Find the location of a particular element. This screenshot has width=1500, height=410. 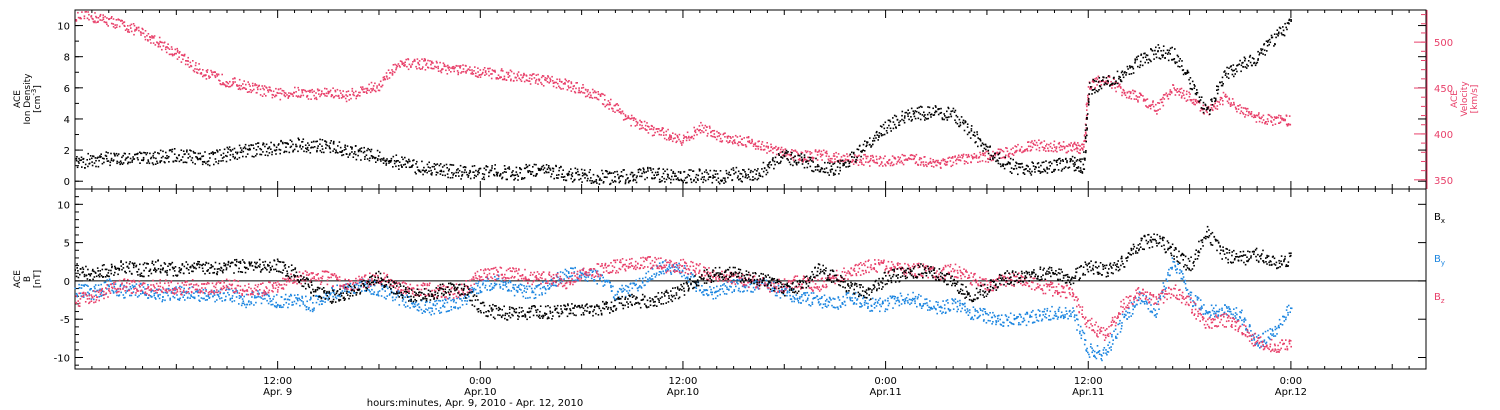

velocity-tick-label: 500 is located at coordinates (1443, 43).